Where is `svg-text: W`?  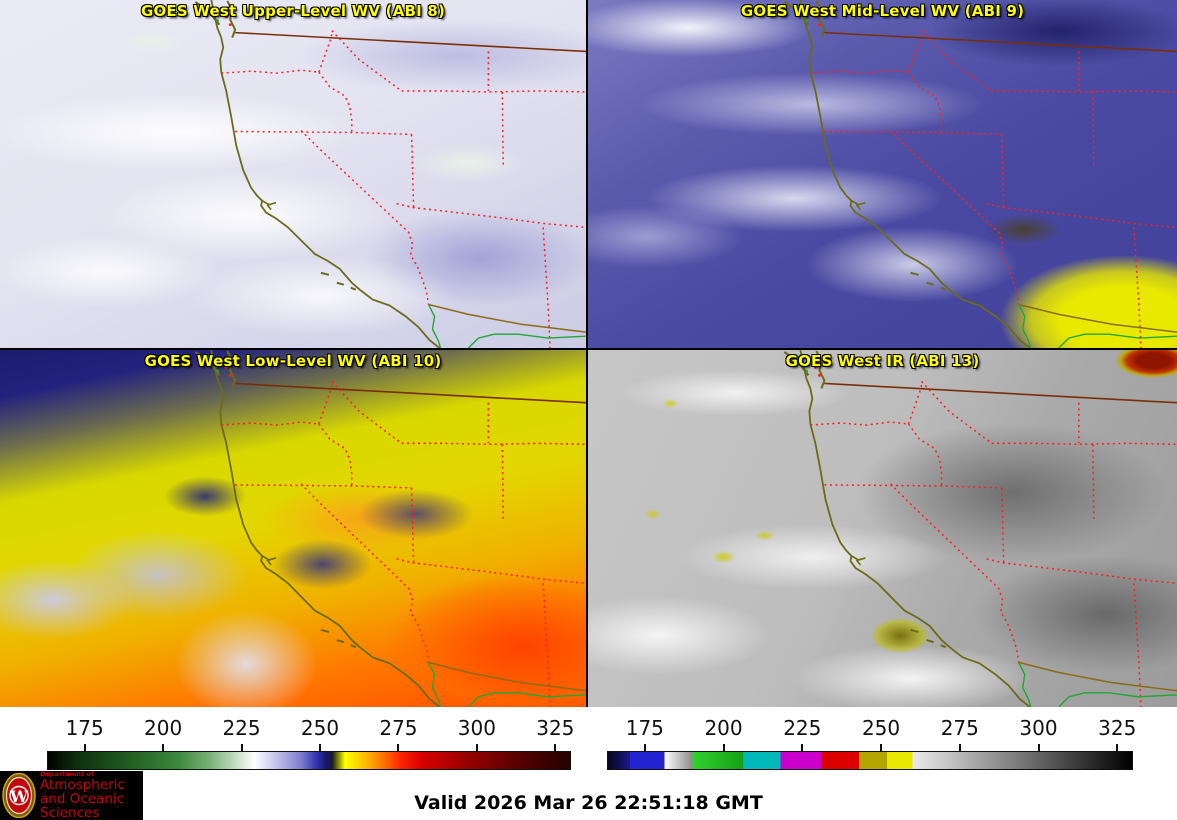
svg-text: W is located at coordinates (19, 796).